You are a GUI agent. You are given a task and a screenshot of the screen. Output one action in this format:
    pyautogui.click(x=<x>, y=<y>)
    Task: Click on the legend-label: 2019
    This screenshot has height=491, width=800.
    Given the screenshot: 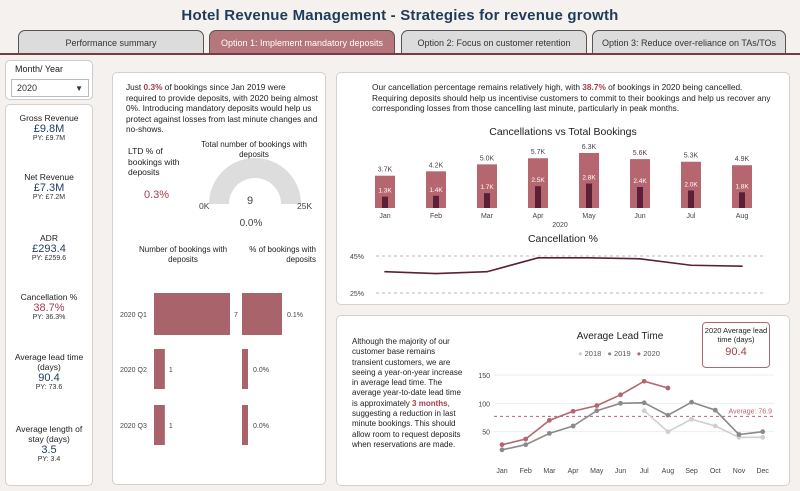 What is the action you would take?
    pyautogui.click(x=622, y=353)
    